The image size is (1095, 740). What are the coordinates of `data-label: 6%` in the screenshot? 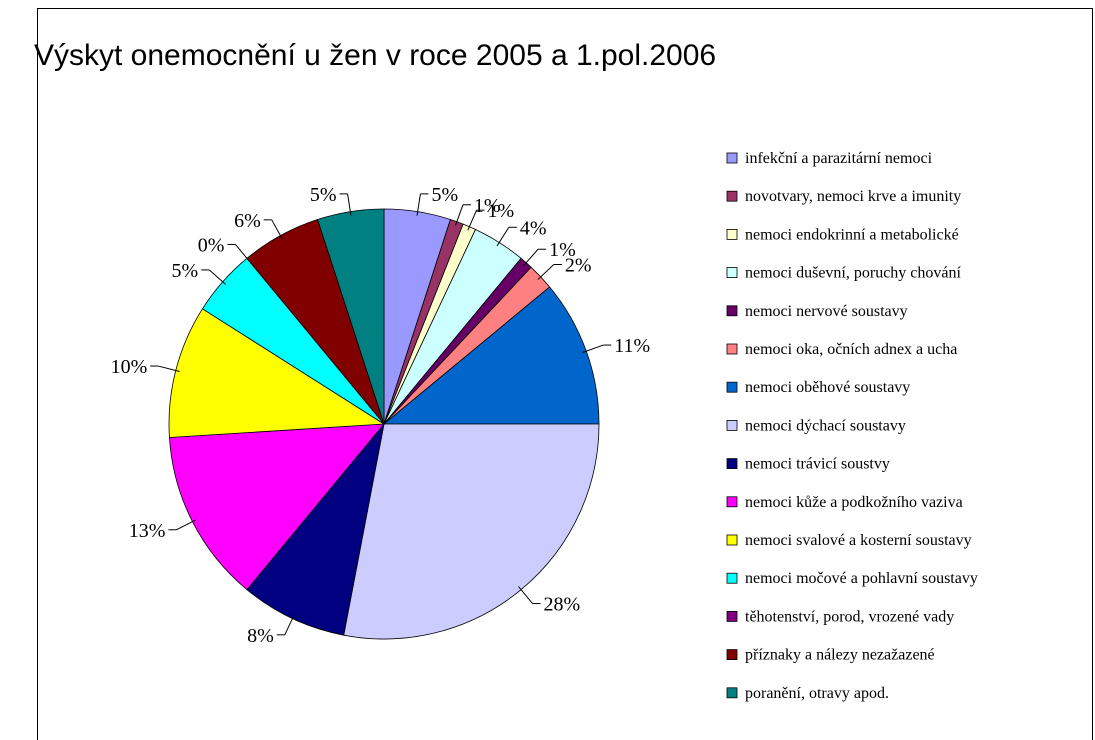 It's located at (247, 221).